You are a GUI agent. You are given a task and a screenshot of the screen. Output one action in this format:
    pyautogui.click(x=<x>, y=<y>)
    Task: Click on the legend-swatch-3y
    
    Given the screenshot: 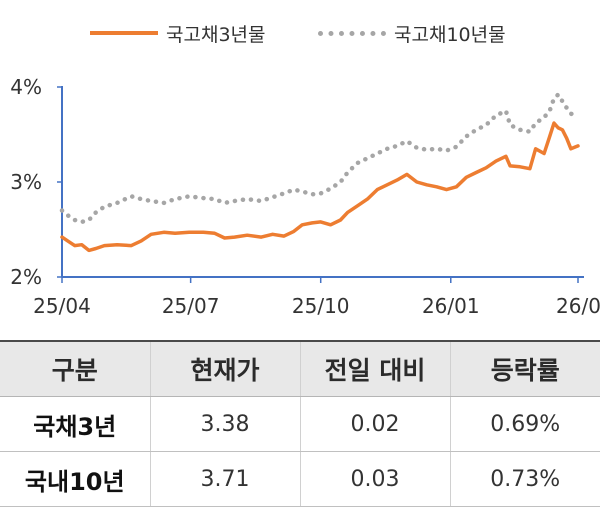 What is the action you would take?
    pyautogui.click(x=124, y=33)
    